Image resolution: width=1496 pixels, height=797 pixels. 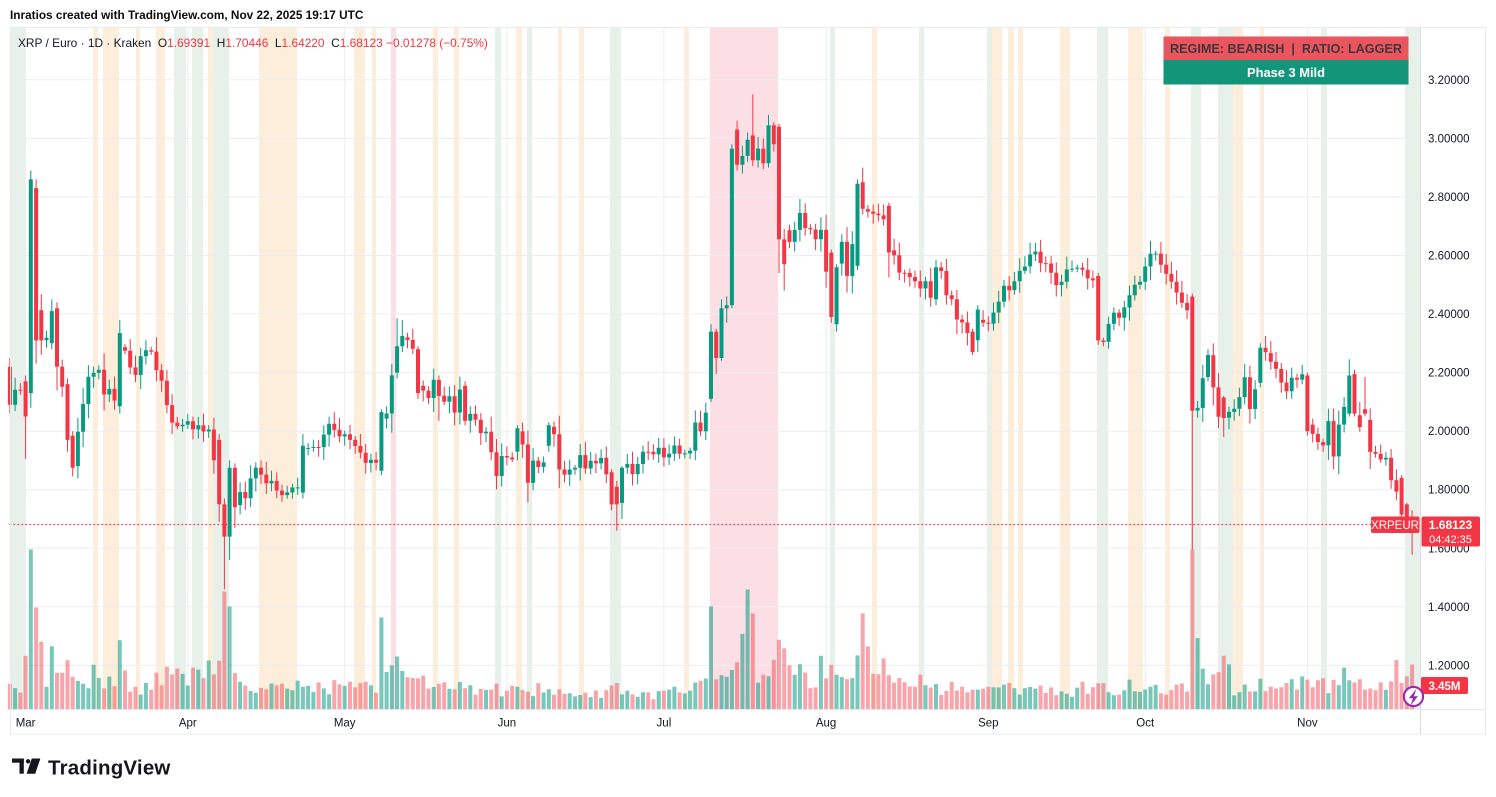 I want to click on svg-text: 3.00000, so click(x=1449, y=139).